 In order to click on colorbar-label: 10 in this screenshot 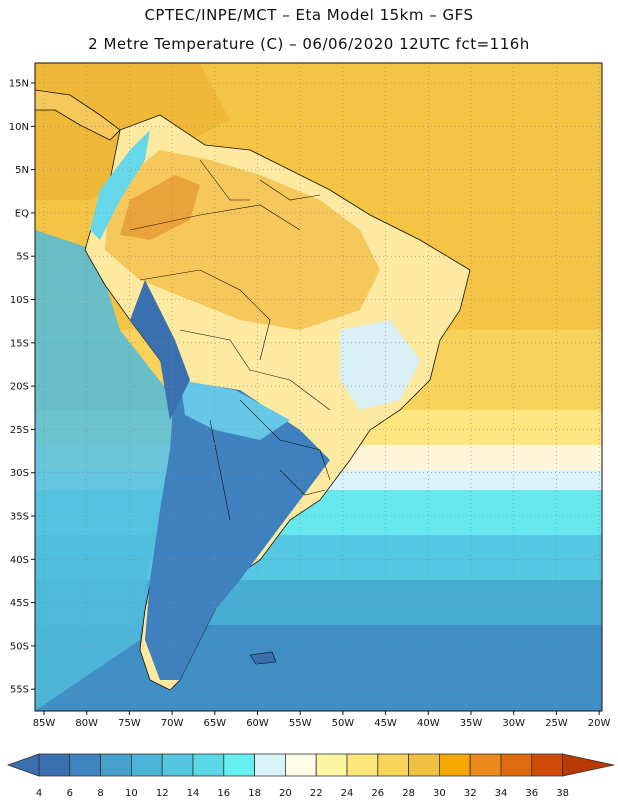, I will do `click(131, 793)`.